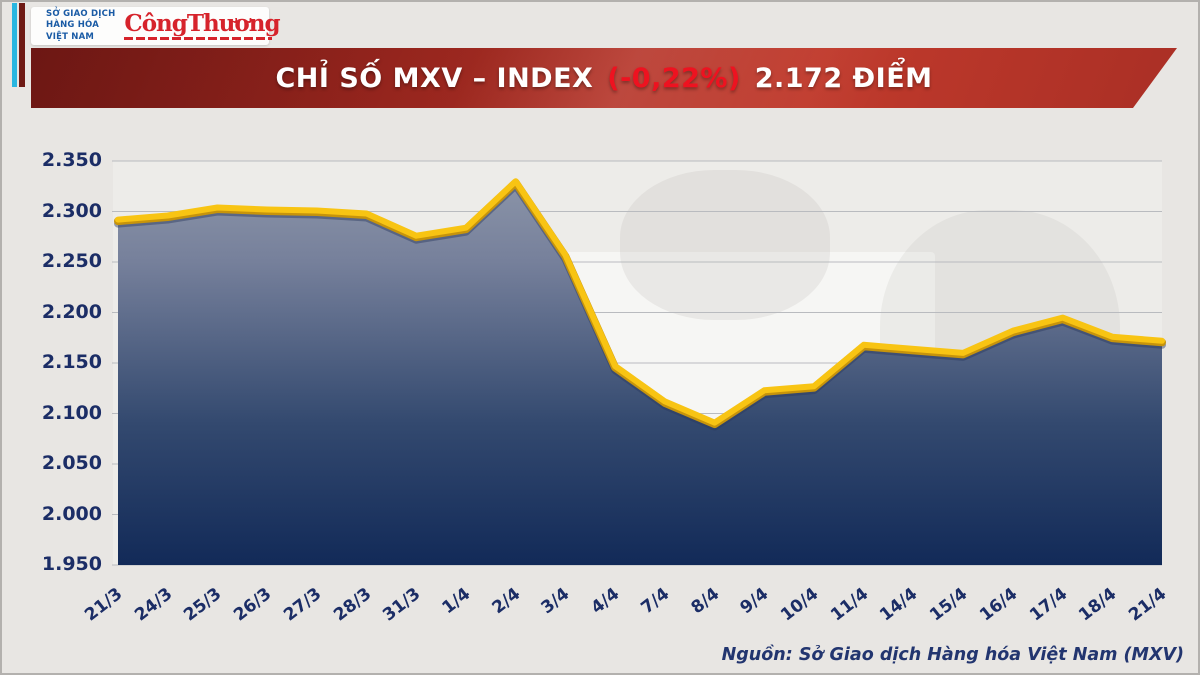  What do you see at coordinates (71, 311) in the screenshot?
I see `y-axis-label: 2.200` at bounding box center [71, 311].